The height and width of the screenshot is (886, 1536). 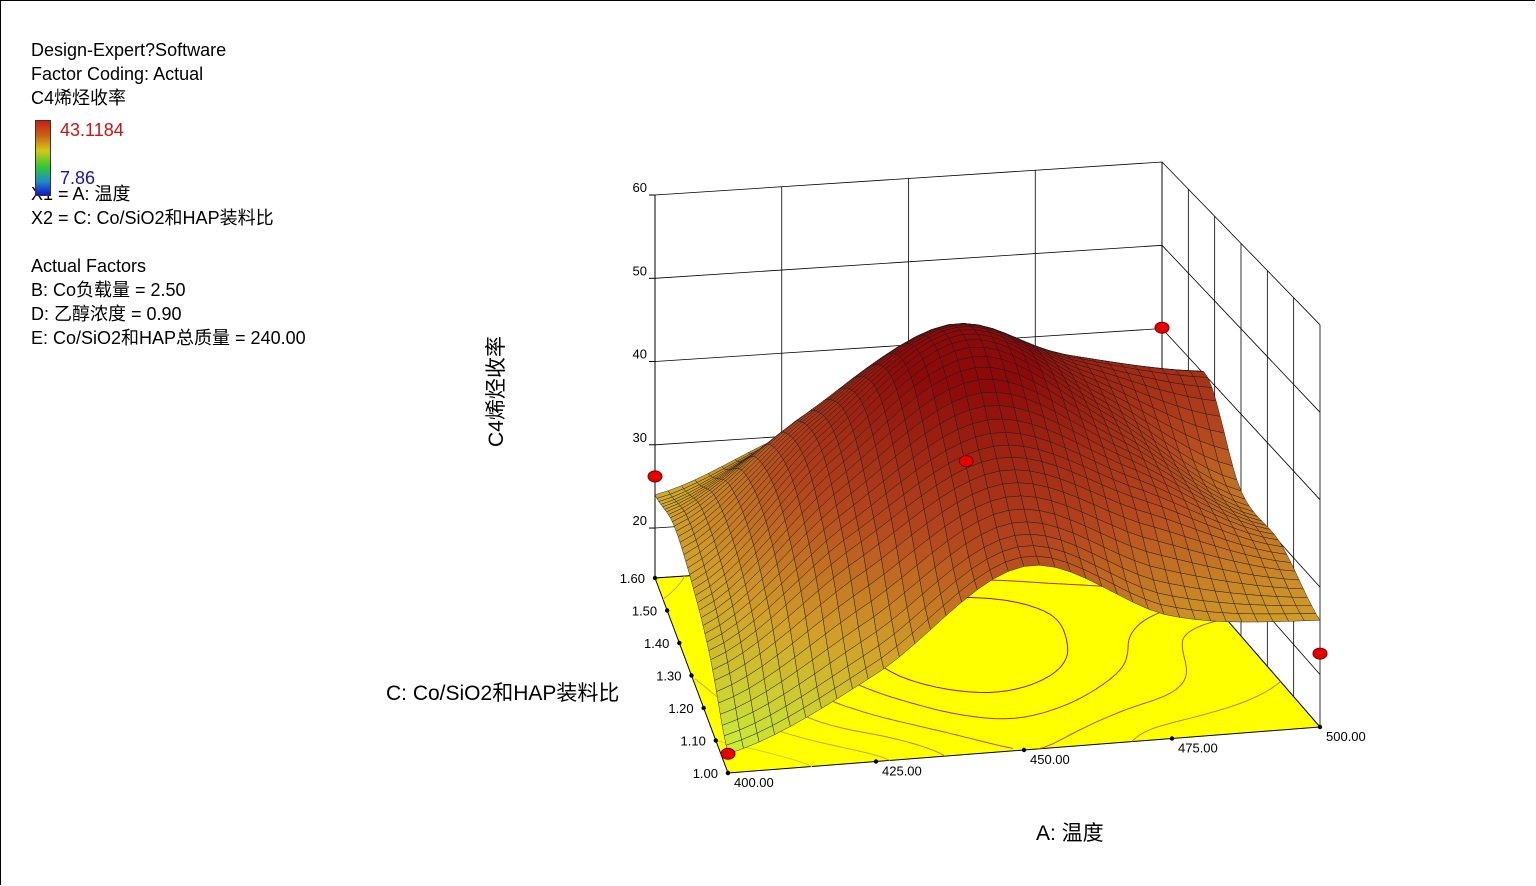 I want to click on color-legend: 43.1184 7.86, so click(x=168, y=153).